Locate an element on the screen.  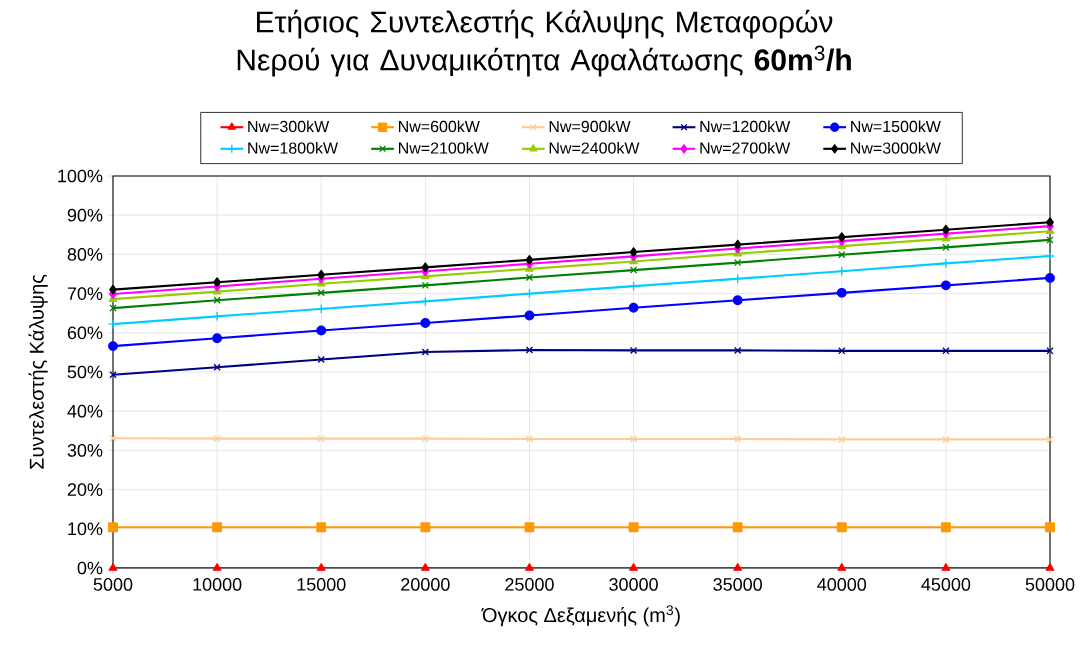
y-tick-label: 80% is located at coordinates (85, 254).